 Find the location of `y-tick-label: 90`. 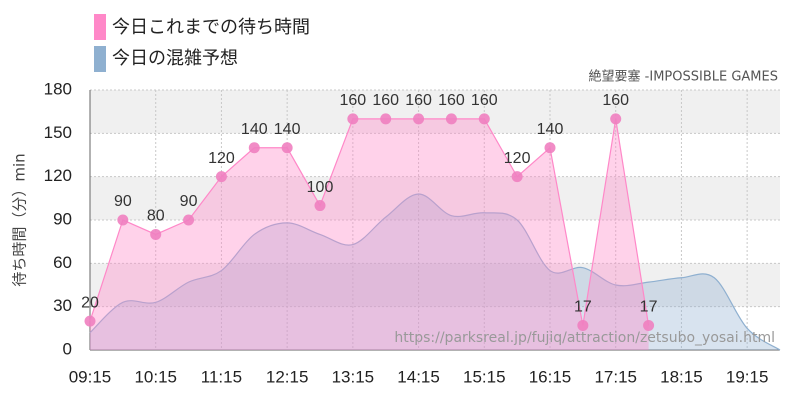

y-tick-label: 90 is located at coordinates (62, 218).